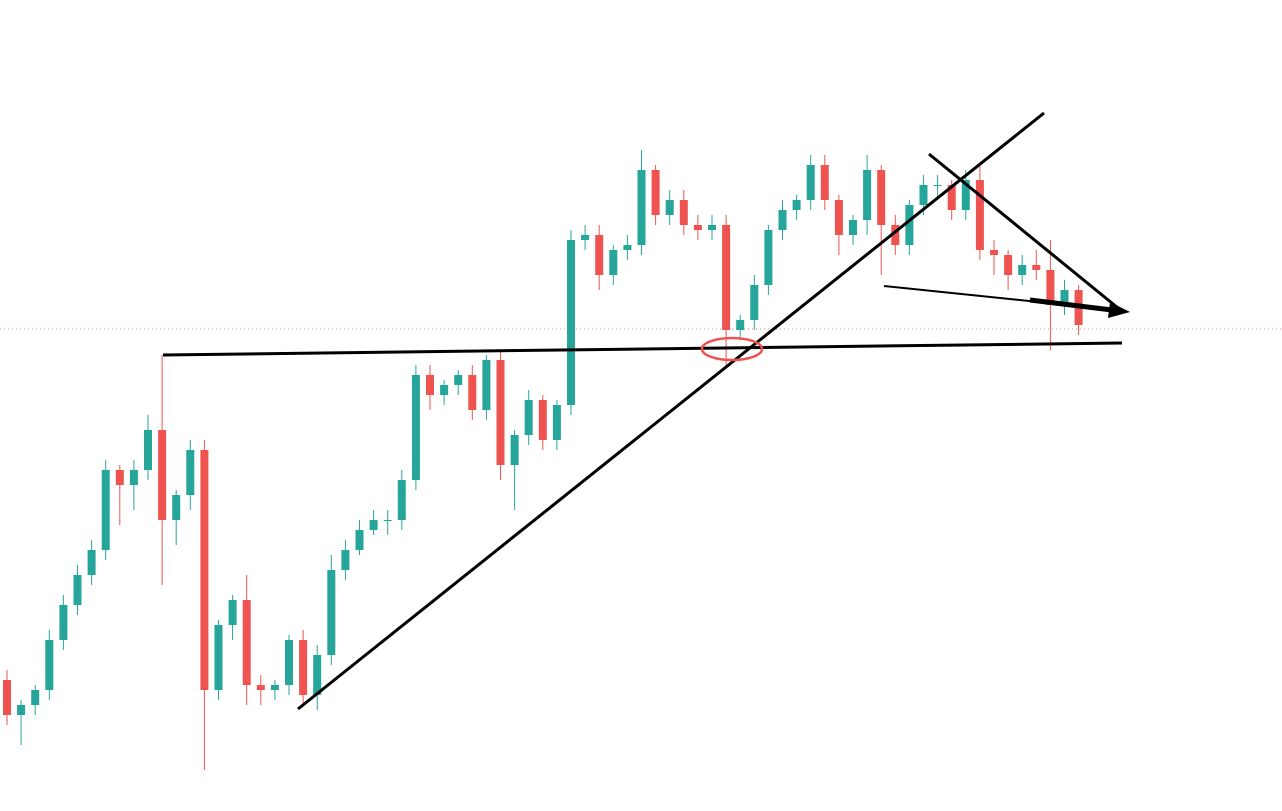  What do you see at coordinates (1119, 310) in the screenshot?
I see `arrow-head` at bounding box center [1119, 310].